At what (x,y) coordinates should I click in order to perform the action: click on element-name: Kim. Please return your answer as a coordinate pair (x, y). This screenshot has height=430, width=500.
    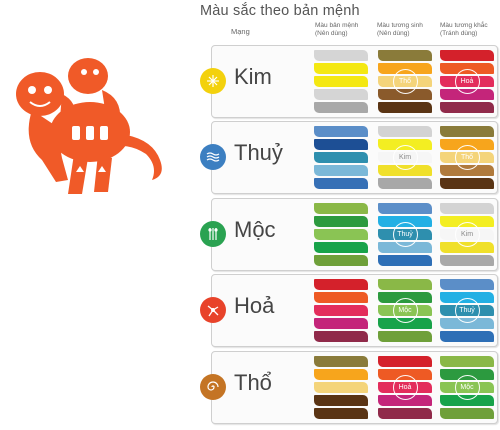
    Looking at the image, I should click on (253, 76).